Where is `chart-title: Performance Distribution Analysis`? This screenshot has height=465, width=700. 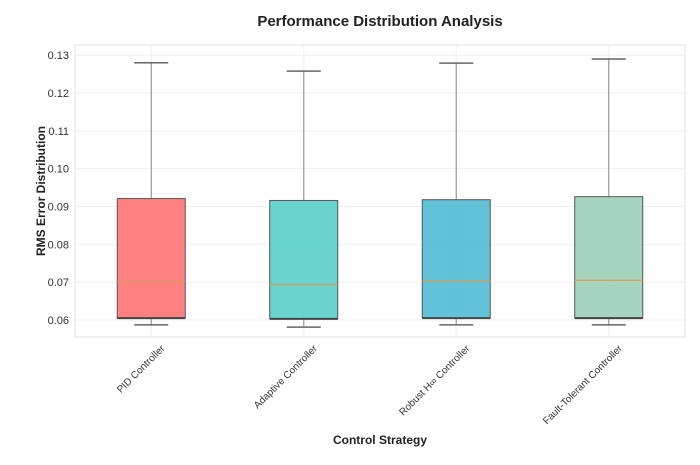
chart-title: Performance Distribution Analysis is located at coordinates (379, 21).